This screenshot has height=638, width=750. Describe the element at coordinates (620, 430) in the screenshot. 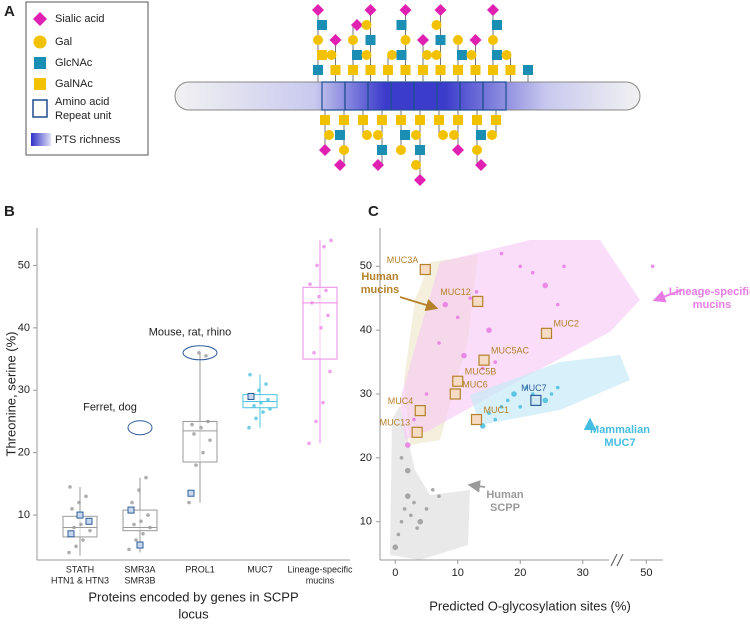

I see `group-label: Mammalian` at that location.